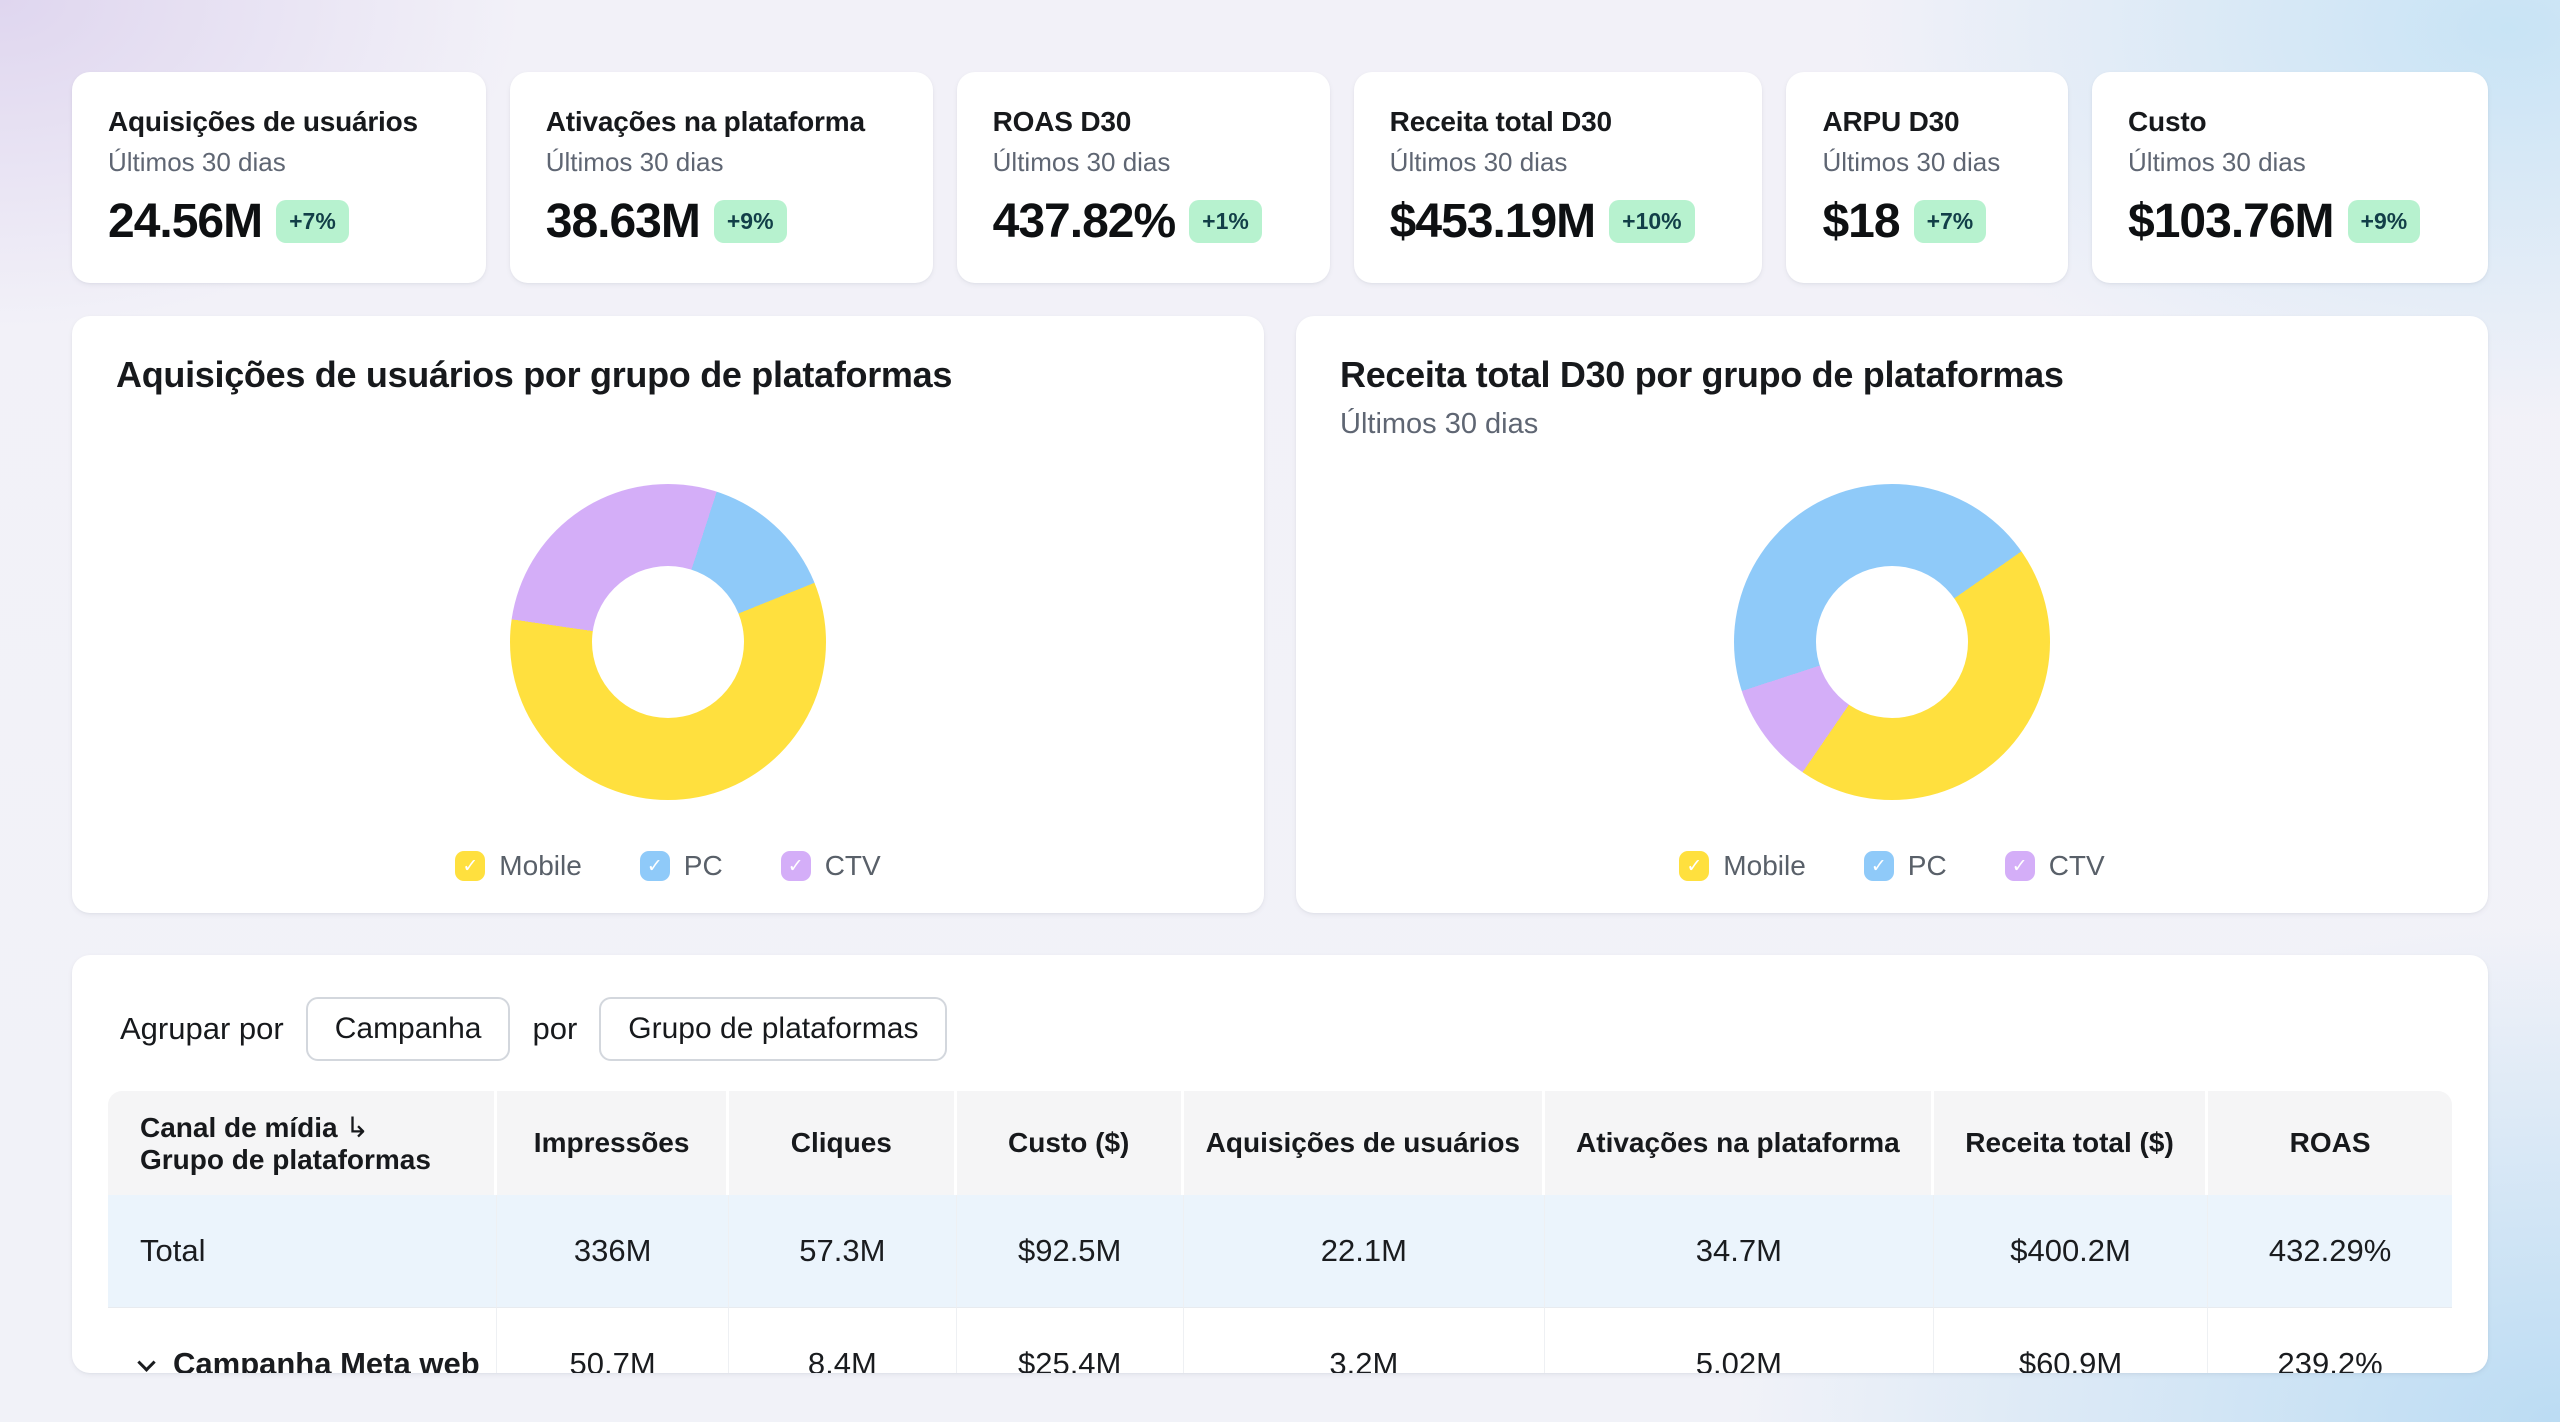  What do you see at coordinates (1891, 121) in the screenshot?
I see `kpi-title: ARPU D30` at bounding box center [1891, 121].